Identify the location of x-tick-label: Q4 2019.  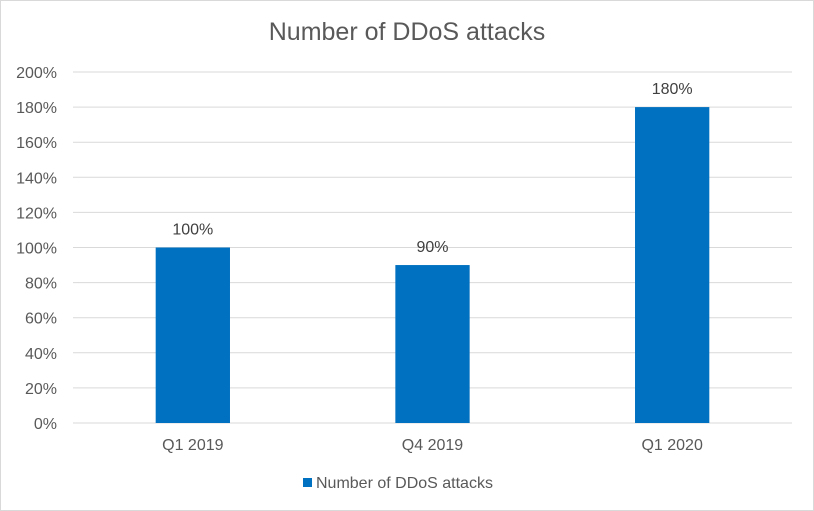
(432, 445).